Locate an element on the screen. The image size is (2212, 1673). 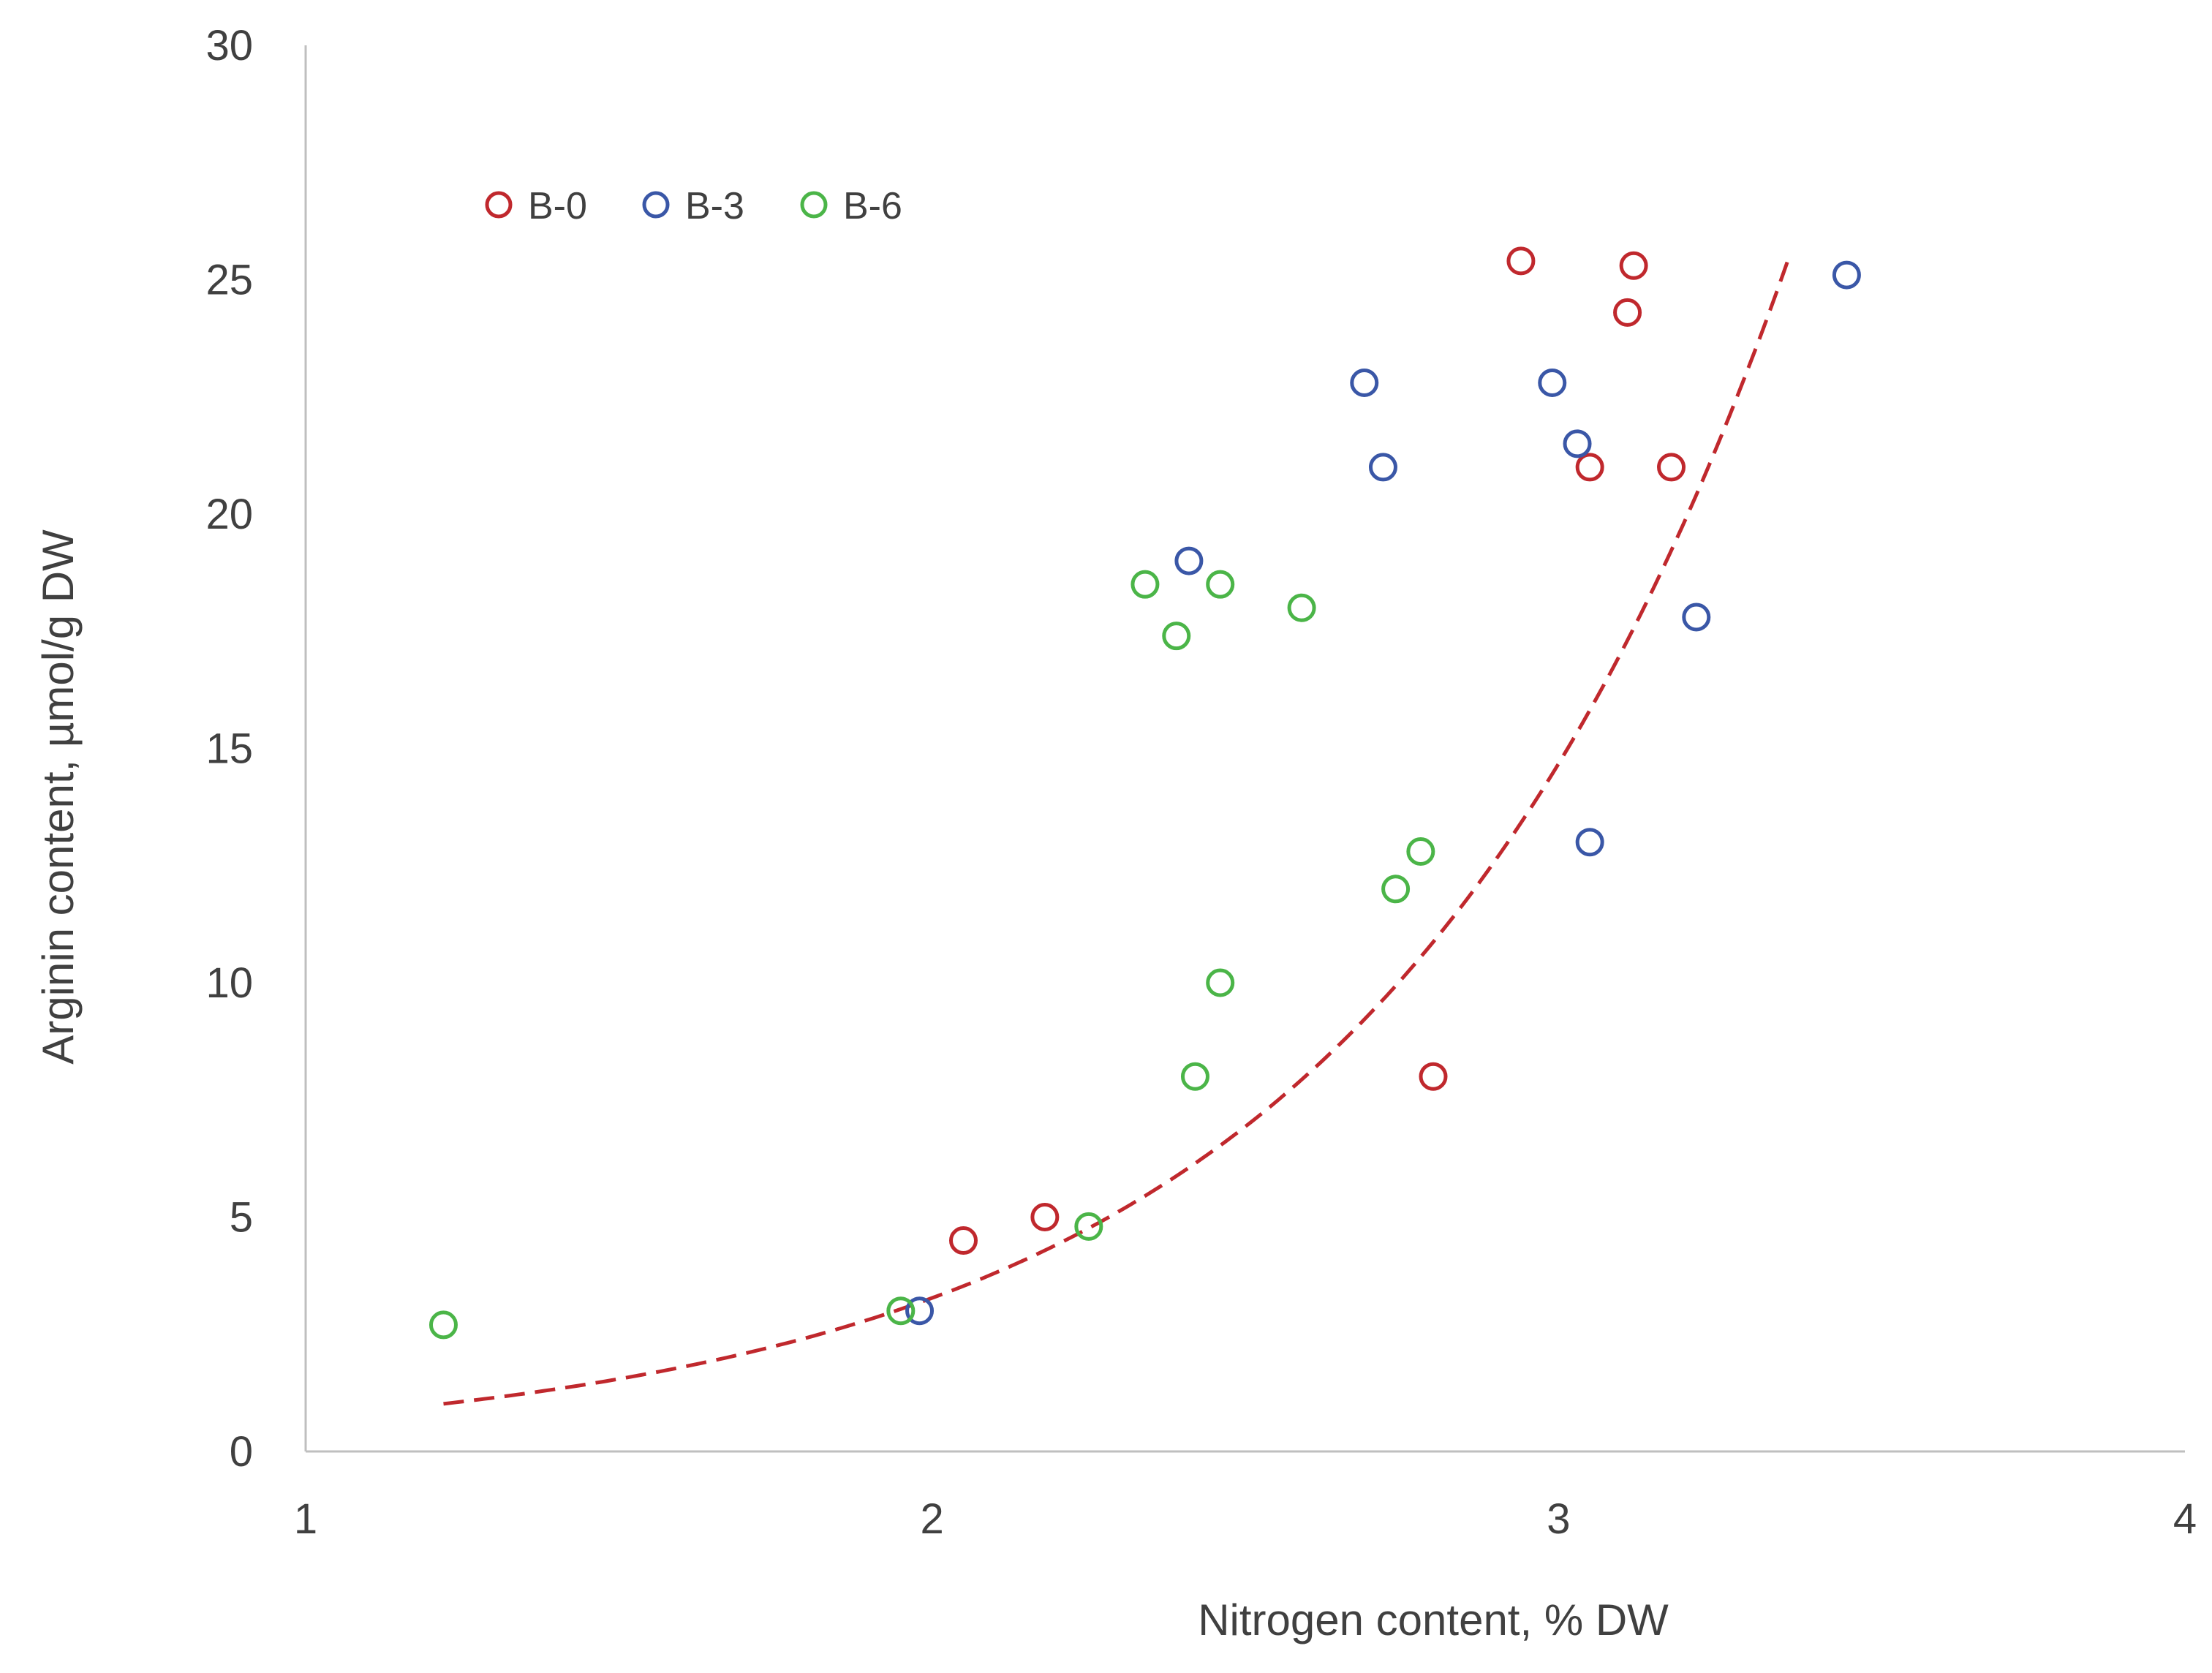
y-tick-label: 15 is located at coordinates (229, 749).